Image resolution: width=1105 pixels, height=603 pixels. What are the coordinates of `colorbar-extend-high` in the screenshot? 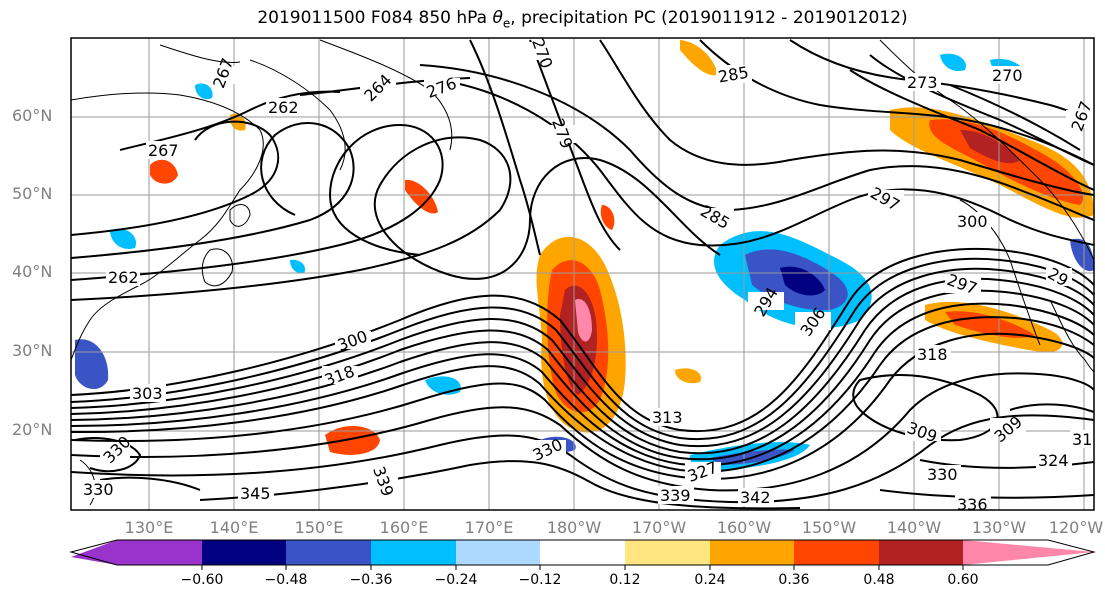 It's located at (1028, 552).